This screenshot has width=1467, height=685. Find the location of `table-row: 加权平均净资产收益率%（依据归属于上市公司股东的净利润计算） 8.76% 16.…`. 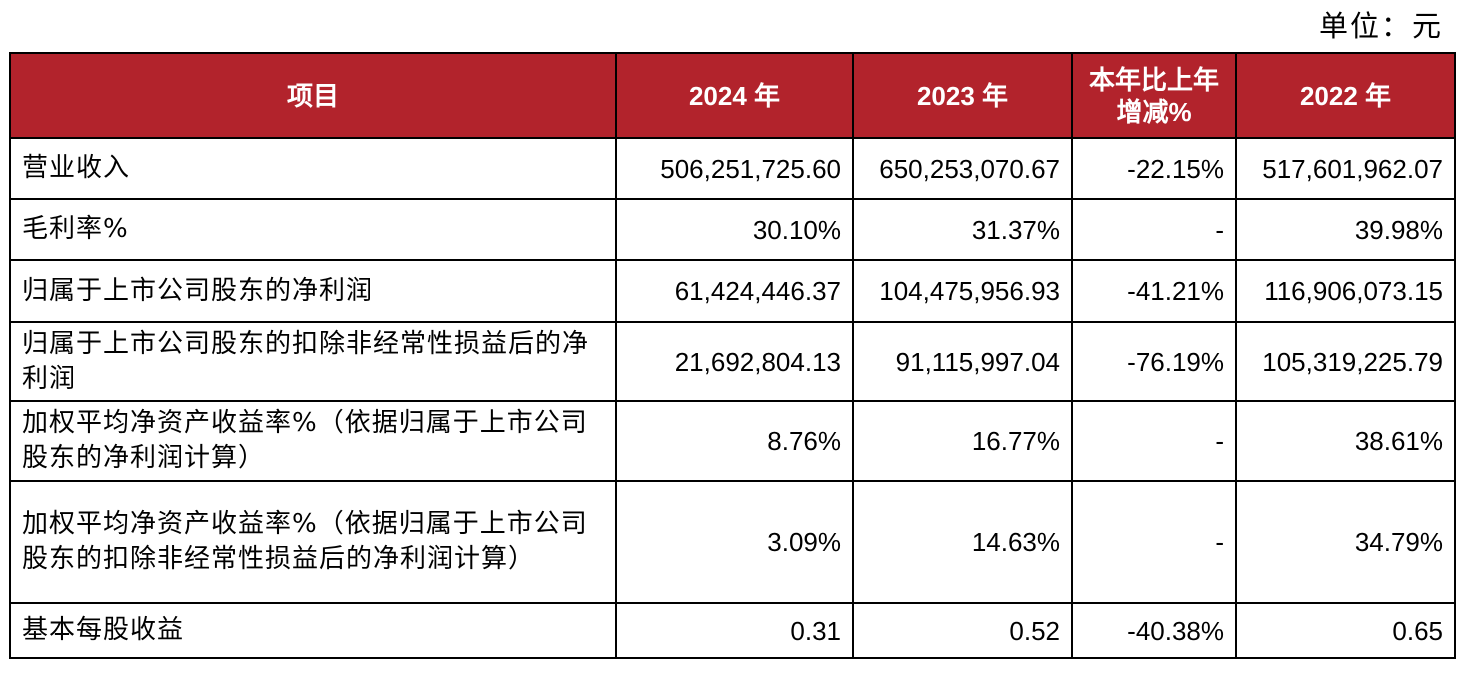

table-row: 加权平均净资产收益率%（依据归属于上市公司股东的净利润计算） 8.76% 16.… is located at coordinates (732, 441).